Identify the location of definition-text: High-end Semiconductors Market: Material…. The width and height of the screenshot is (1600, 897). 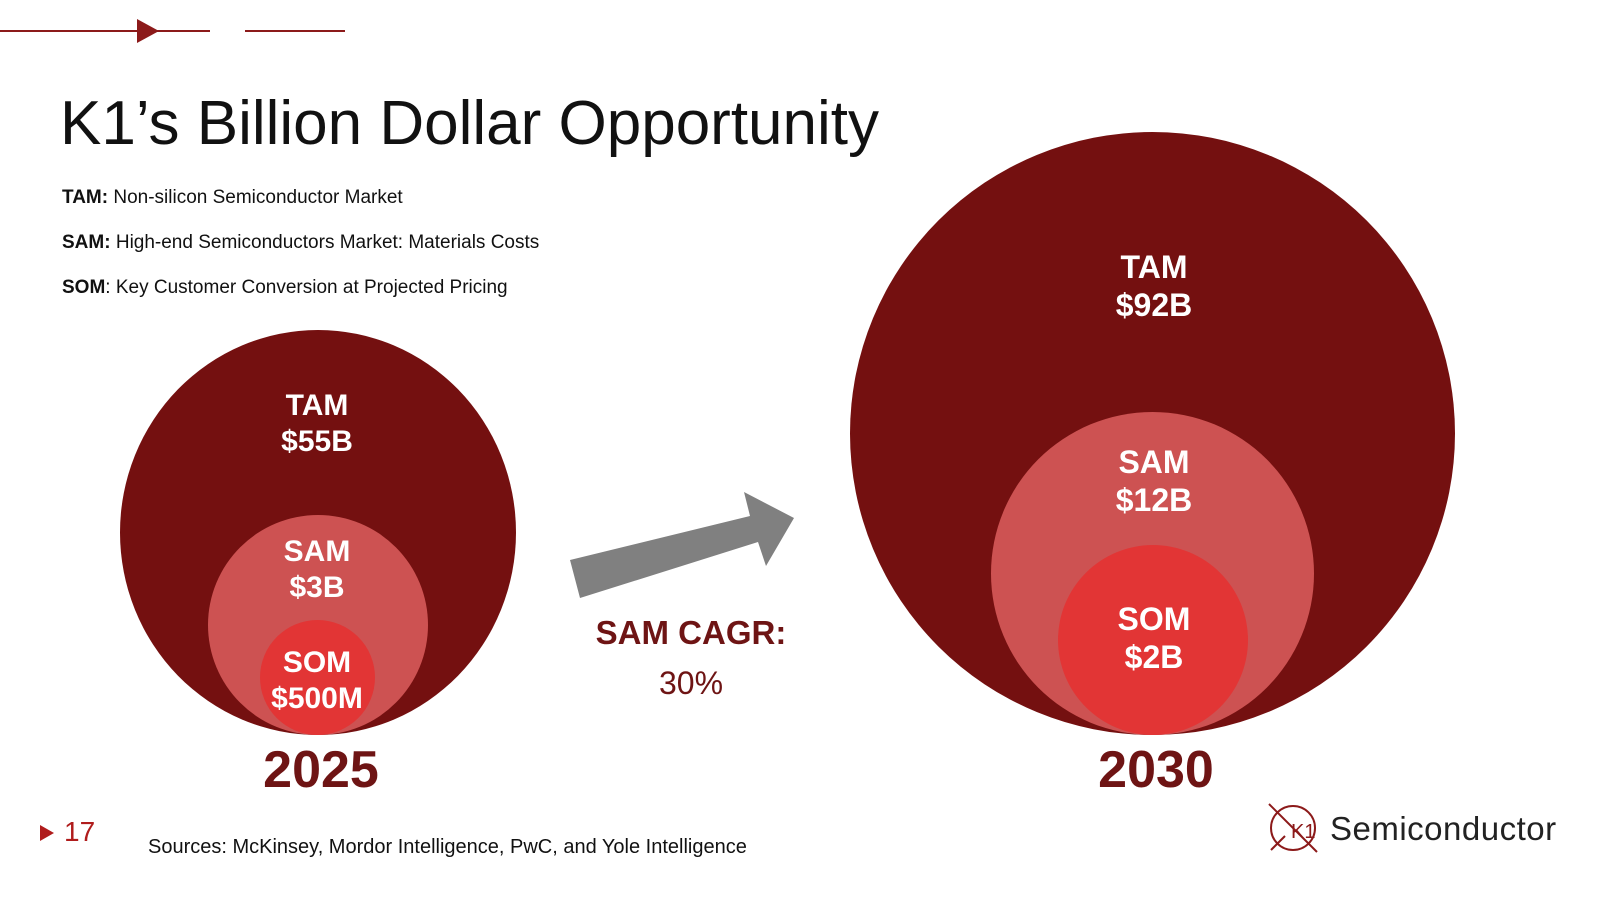
(325, 242).